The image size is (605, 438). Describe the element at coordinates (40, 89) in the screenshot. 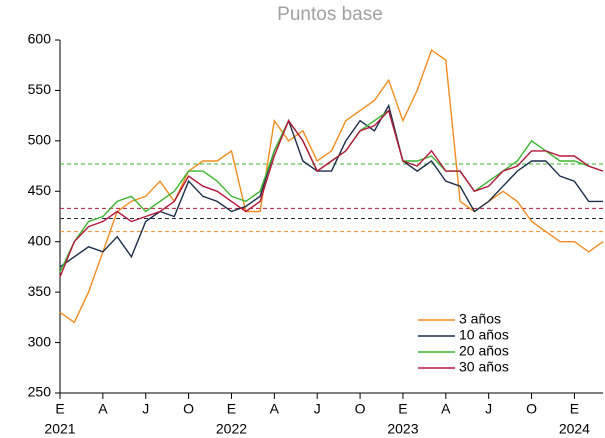

I see `y-tick-label: 550` at that location.